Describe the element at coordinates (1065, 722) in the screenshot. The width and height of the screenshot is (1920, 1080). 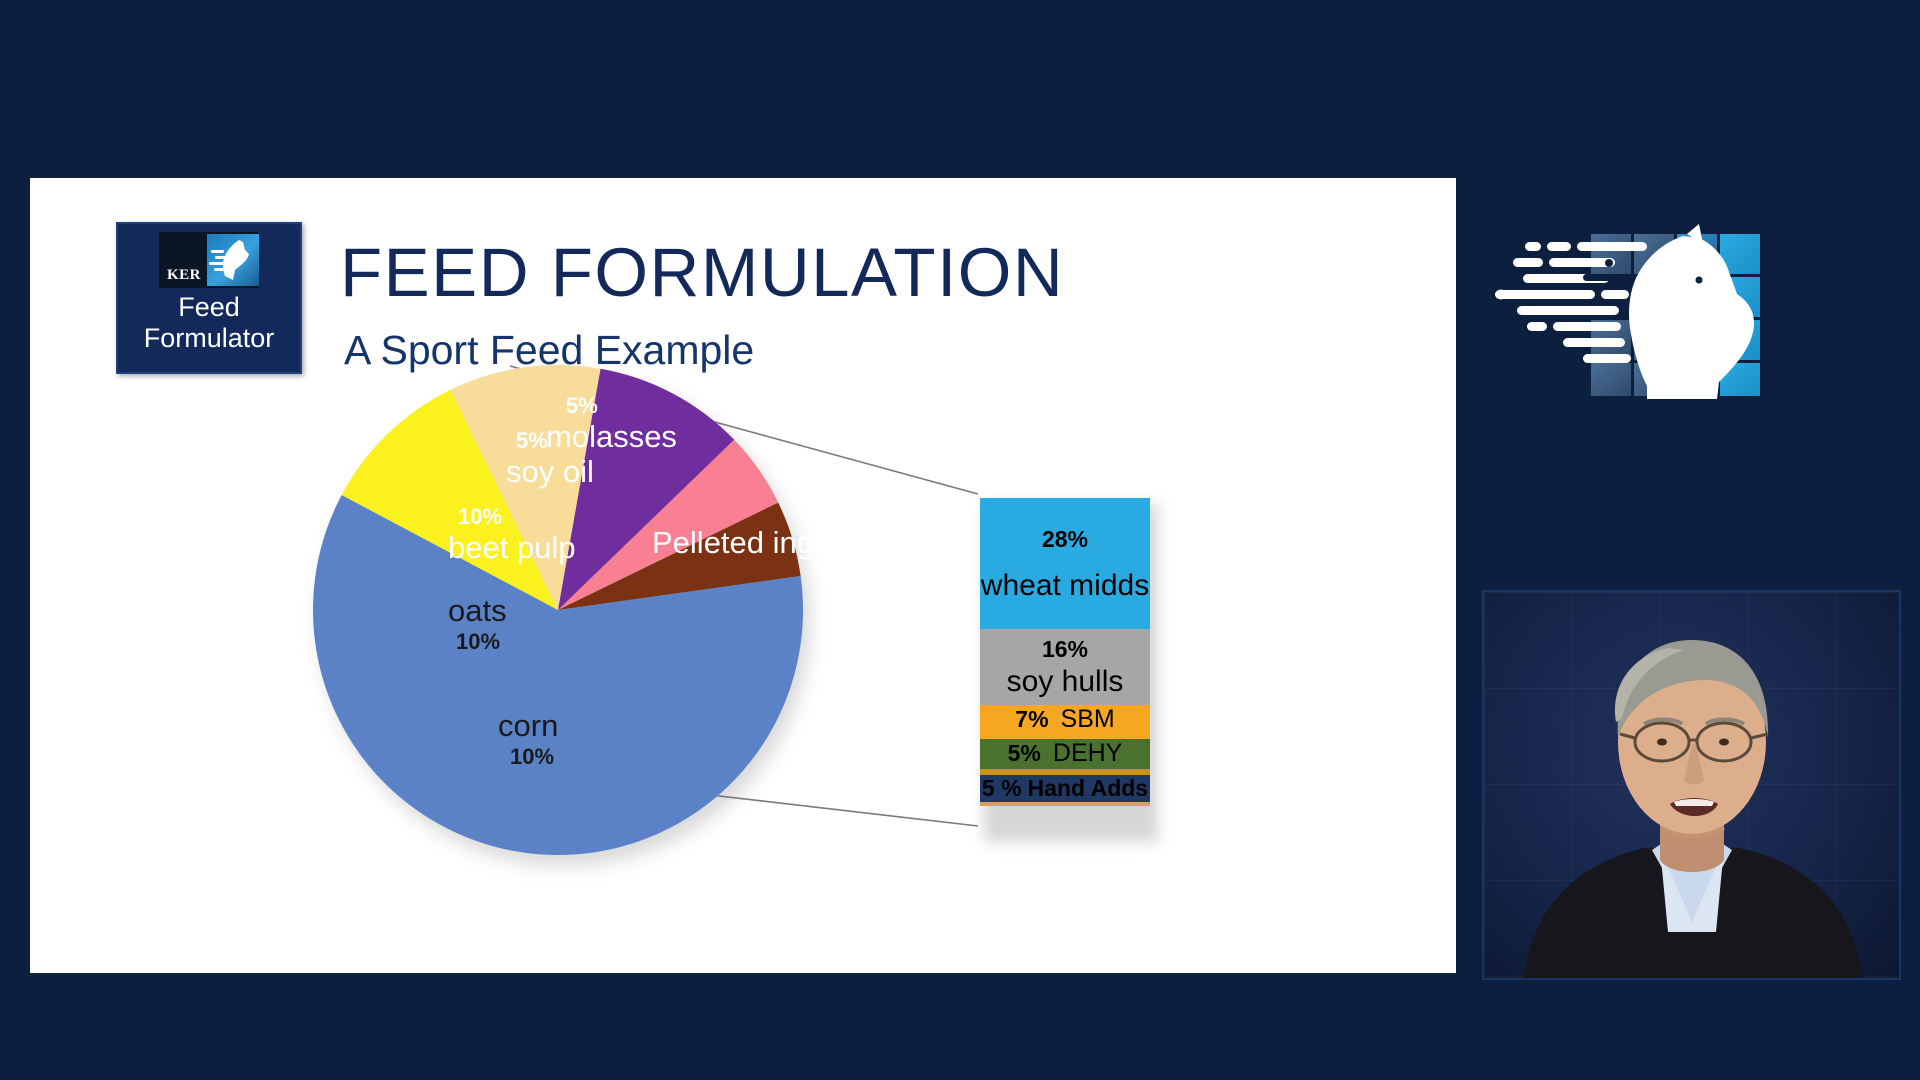
I see `bar-segment-sbm: 7% SBM` at that location.